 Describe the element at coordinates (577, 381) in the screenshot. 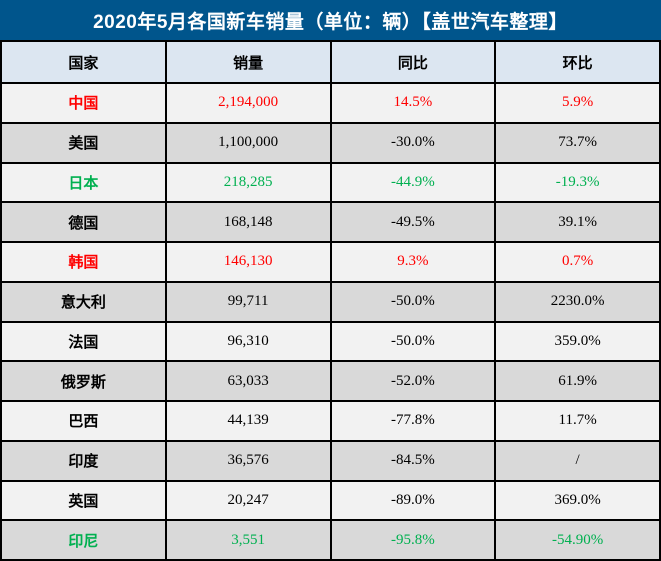

I see `cell-mom: 61.9%` at that location.